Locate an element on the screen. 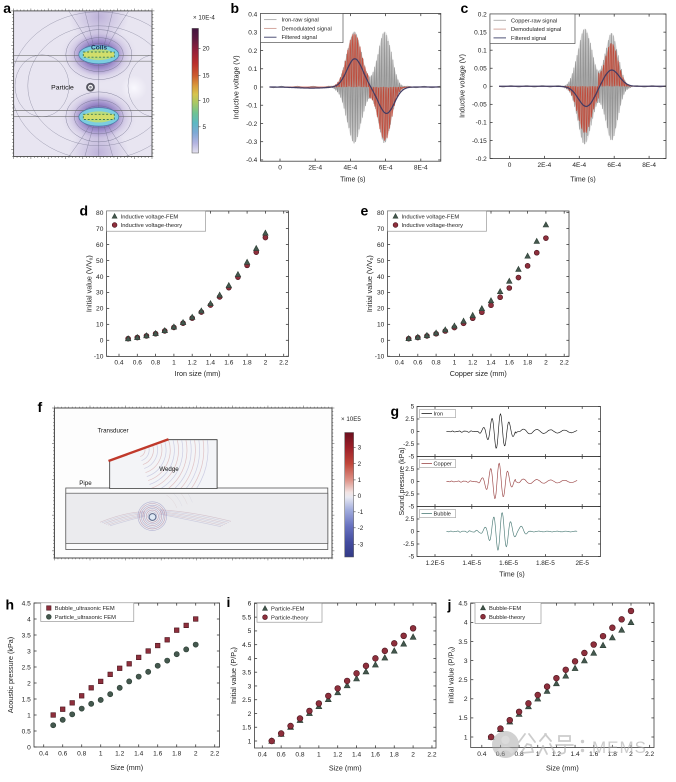 The width and height of the screenshot is (676, 782). svg-text: f is located at coordinates (40, 407).